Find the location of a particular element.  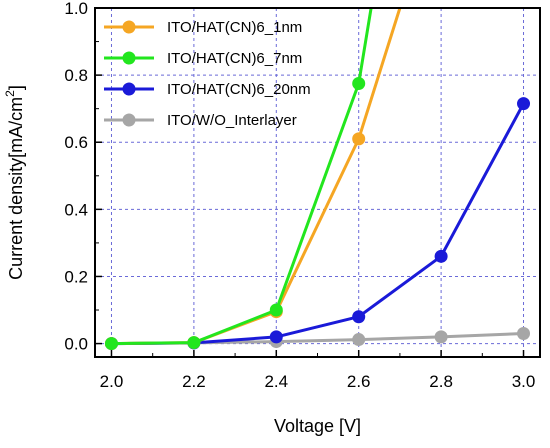

y-axis-label-superscript: 2 is located at coordinates (10, 93).